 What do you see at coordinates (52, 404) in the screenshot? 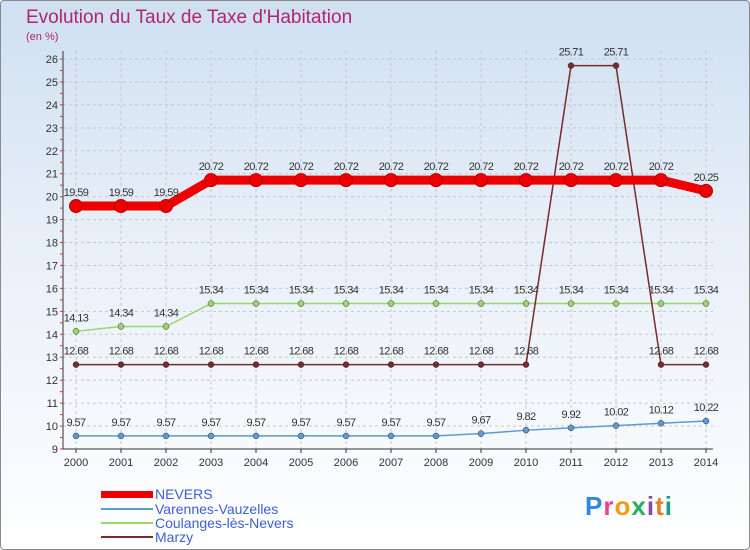
I see `y-tick-label: 11` at bounding box center [52, 404].